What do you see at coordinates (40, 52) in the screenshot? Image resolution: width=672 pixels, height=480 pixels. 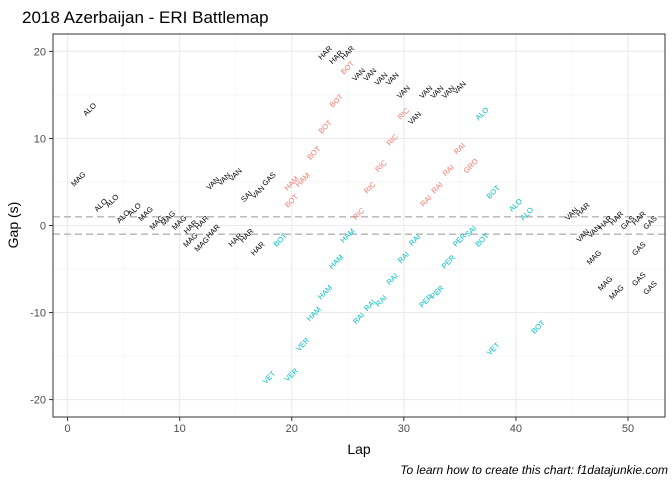 I see `y-tick-label: 20` at bounding box center [40, 52].